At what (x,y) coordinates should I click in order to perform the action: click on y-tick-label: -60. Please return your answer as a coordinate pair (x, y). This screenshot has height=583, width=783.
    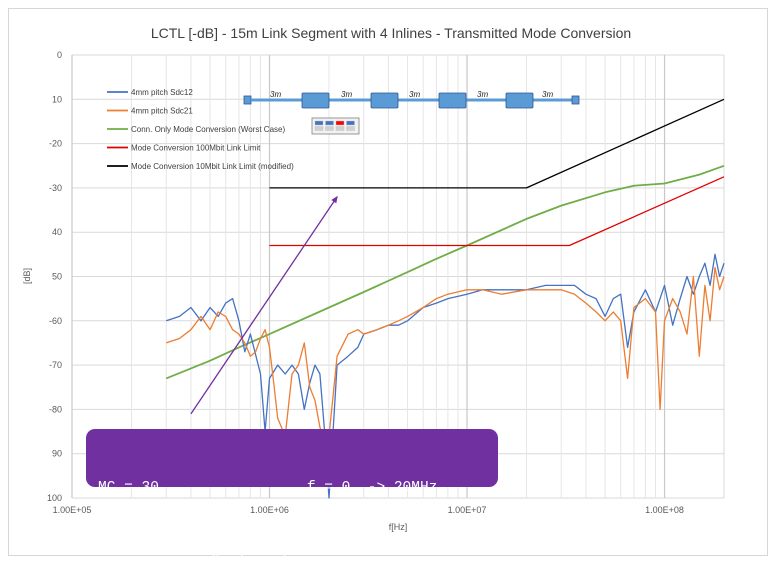
    Looking at the image, I should click on (55, 321).